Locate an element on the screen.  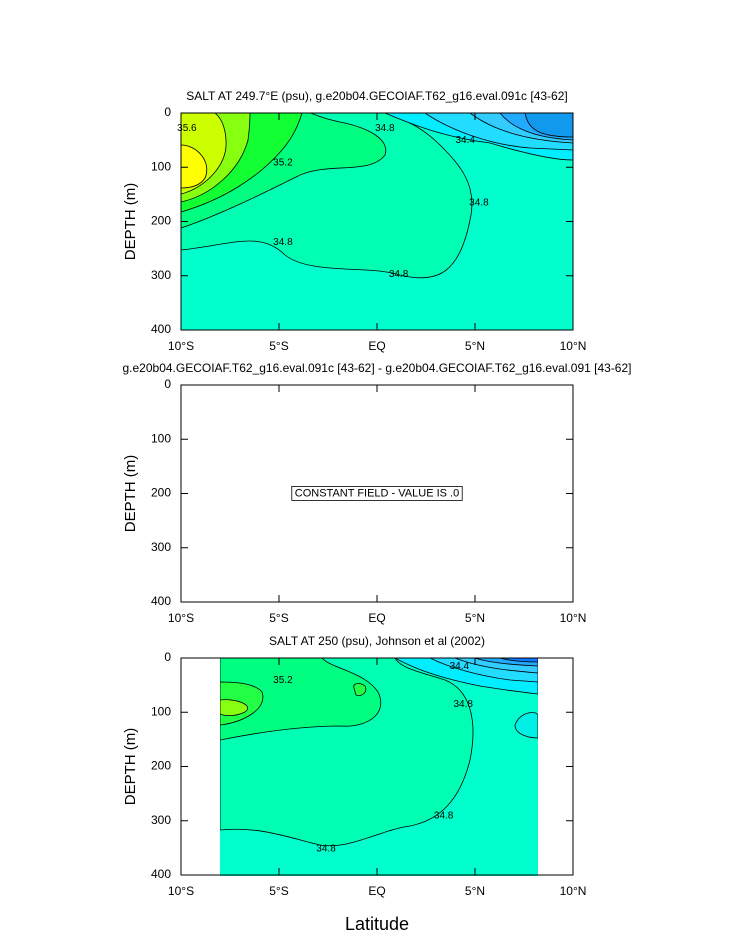
annotation: CONSTANT FIELD - VALUE IS .0 is located at coordinates (377, 493).